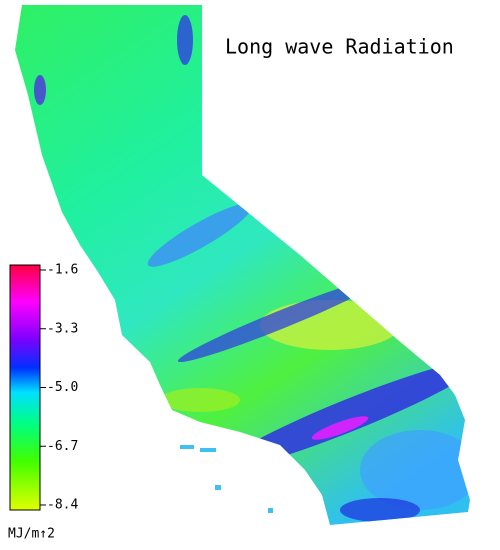 The width and height of the screenshot is (500, 550). Describe the element at coordinates (62, 328) in the screenshot. I see `colorbar-tick-label: -3.3` at that location.